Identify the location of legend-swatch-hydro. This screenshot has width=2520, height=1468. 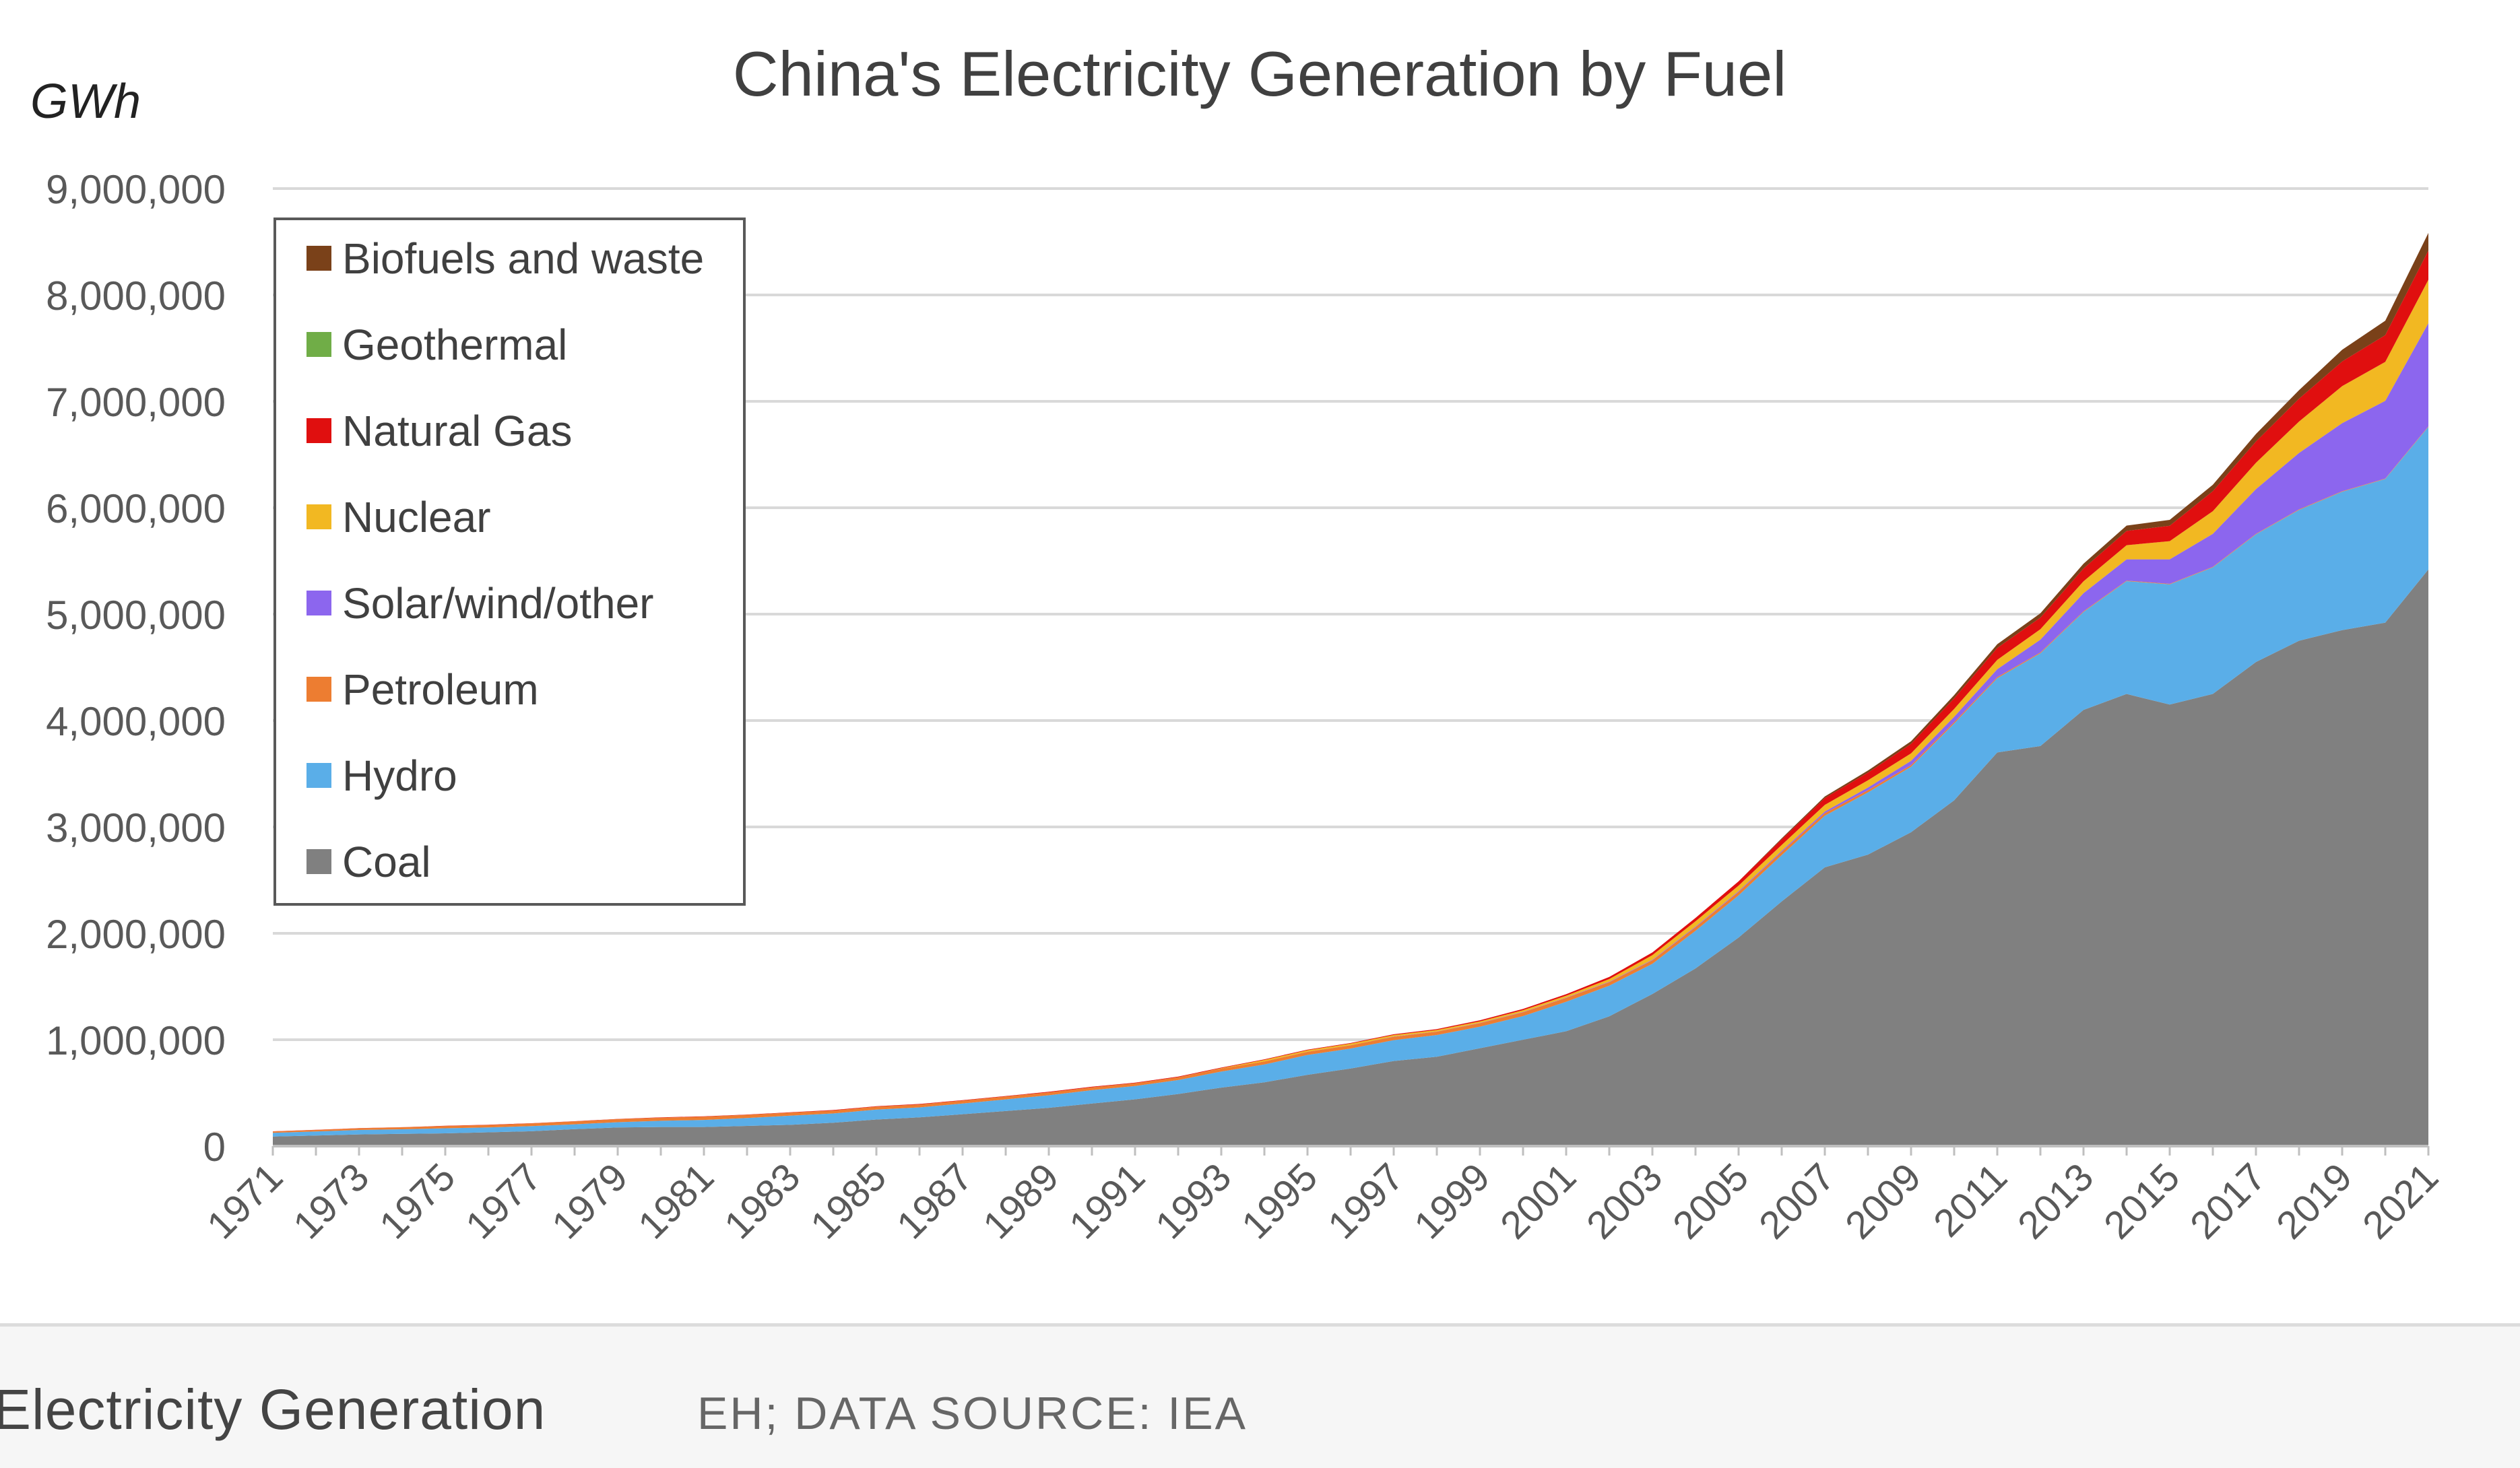
(318, 776).